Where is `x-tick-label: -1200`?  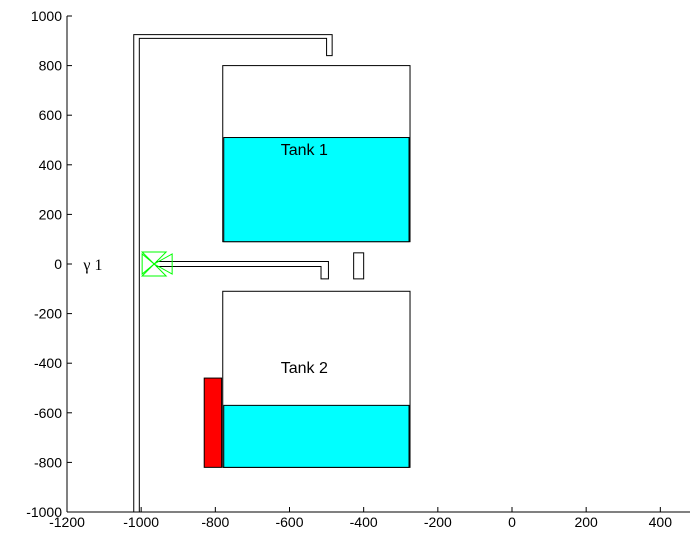
x-tick-label: -1200 is located at coordinates (67, 522).